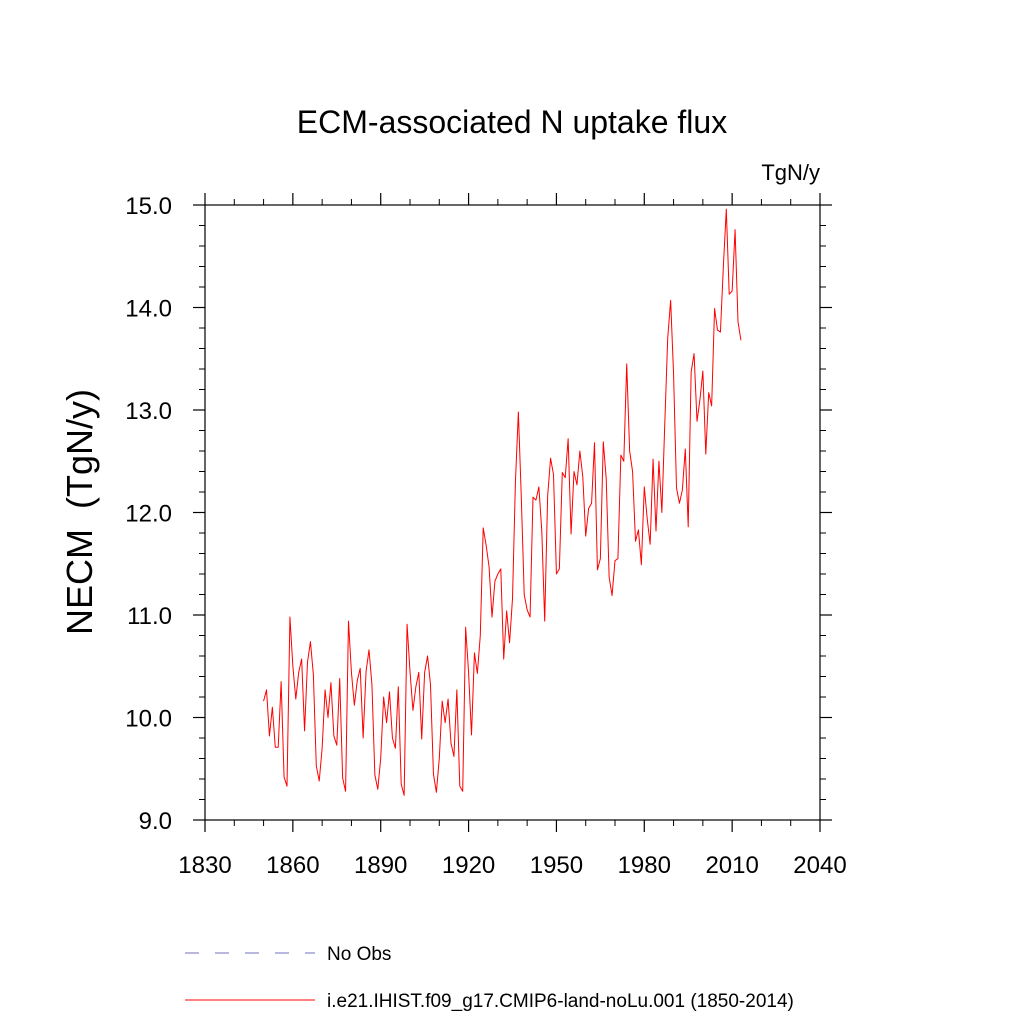 The image size is (1024, 1024). What do you see at coordinates (819, 865) in the screenshot?
I see `x-tick-label: 2040` at bounding box center [819, 865].